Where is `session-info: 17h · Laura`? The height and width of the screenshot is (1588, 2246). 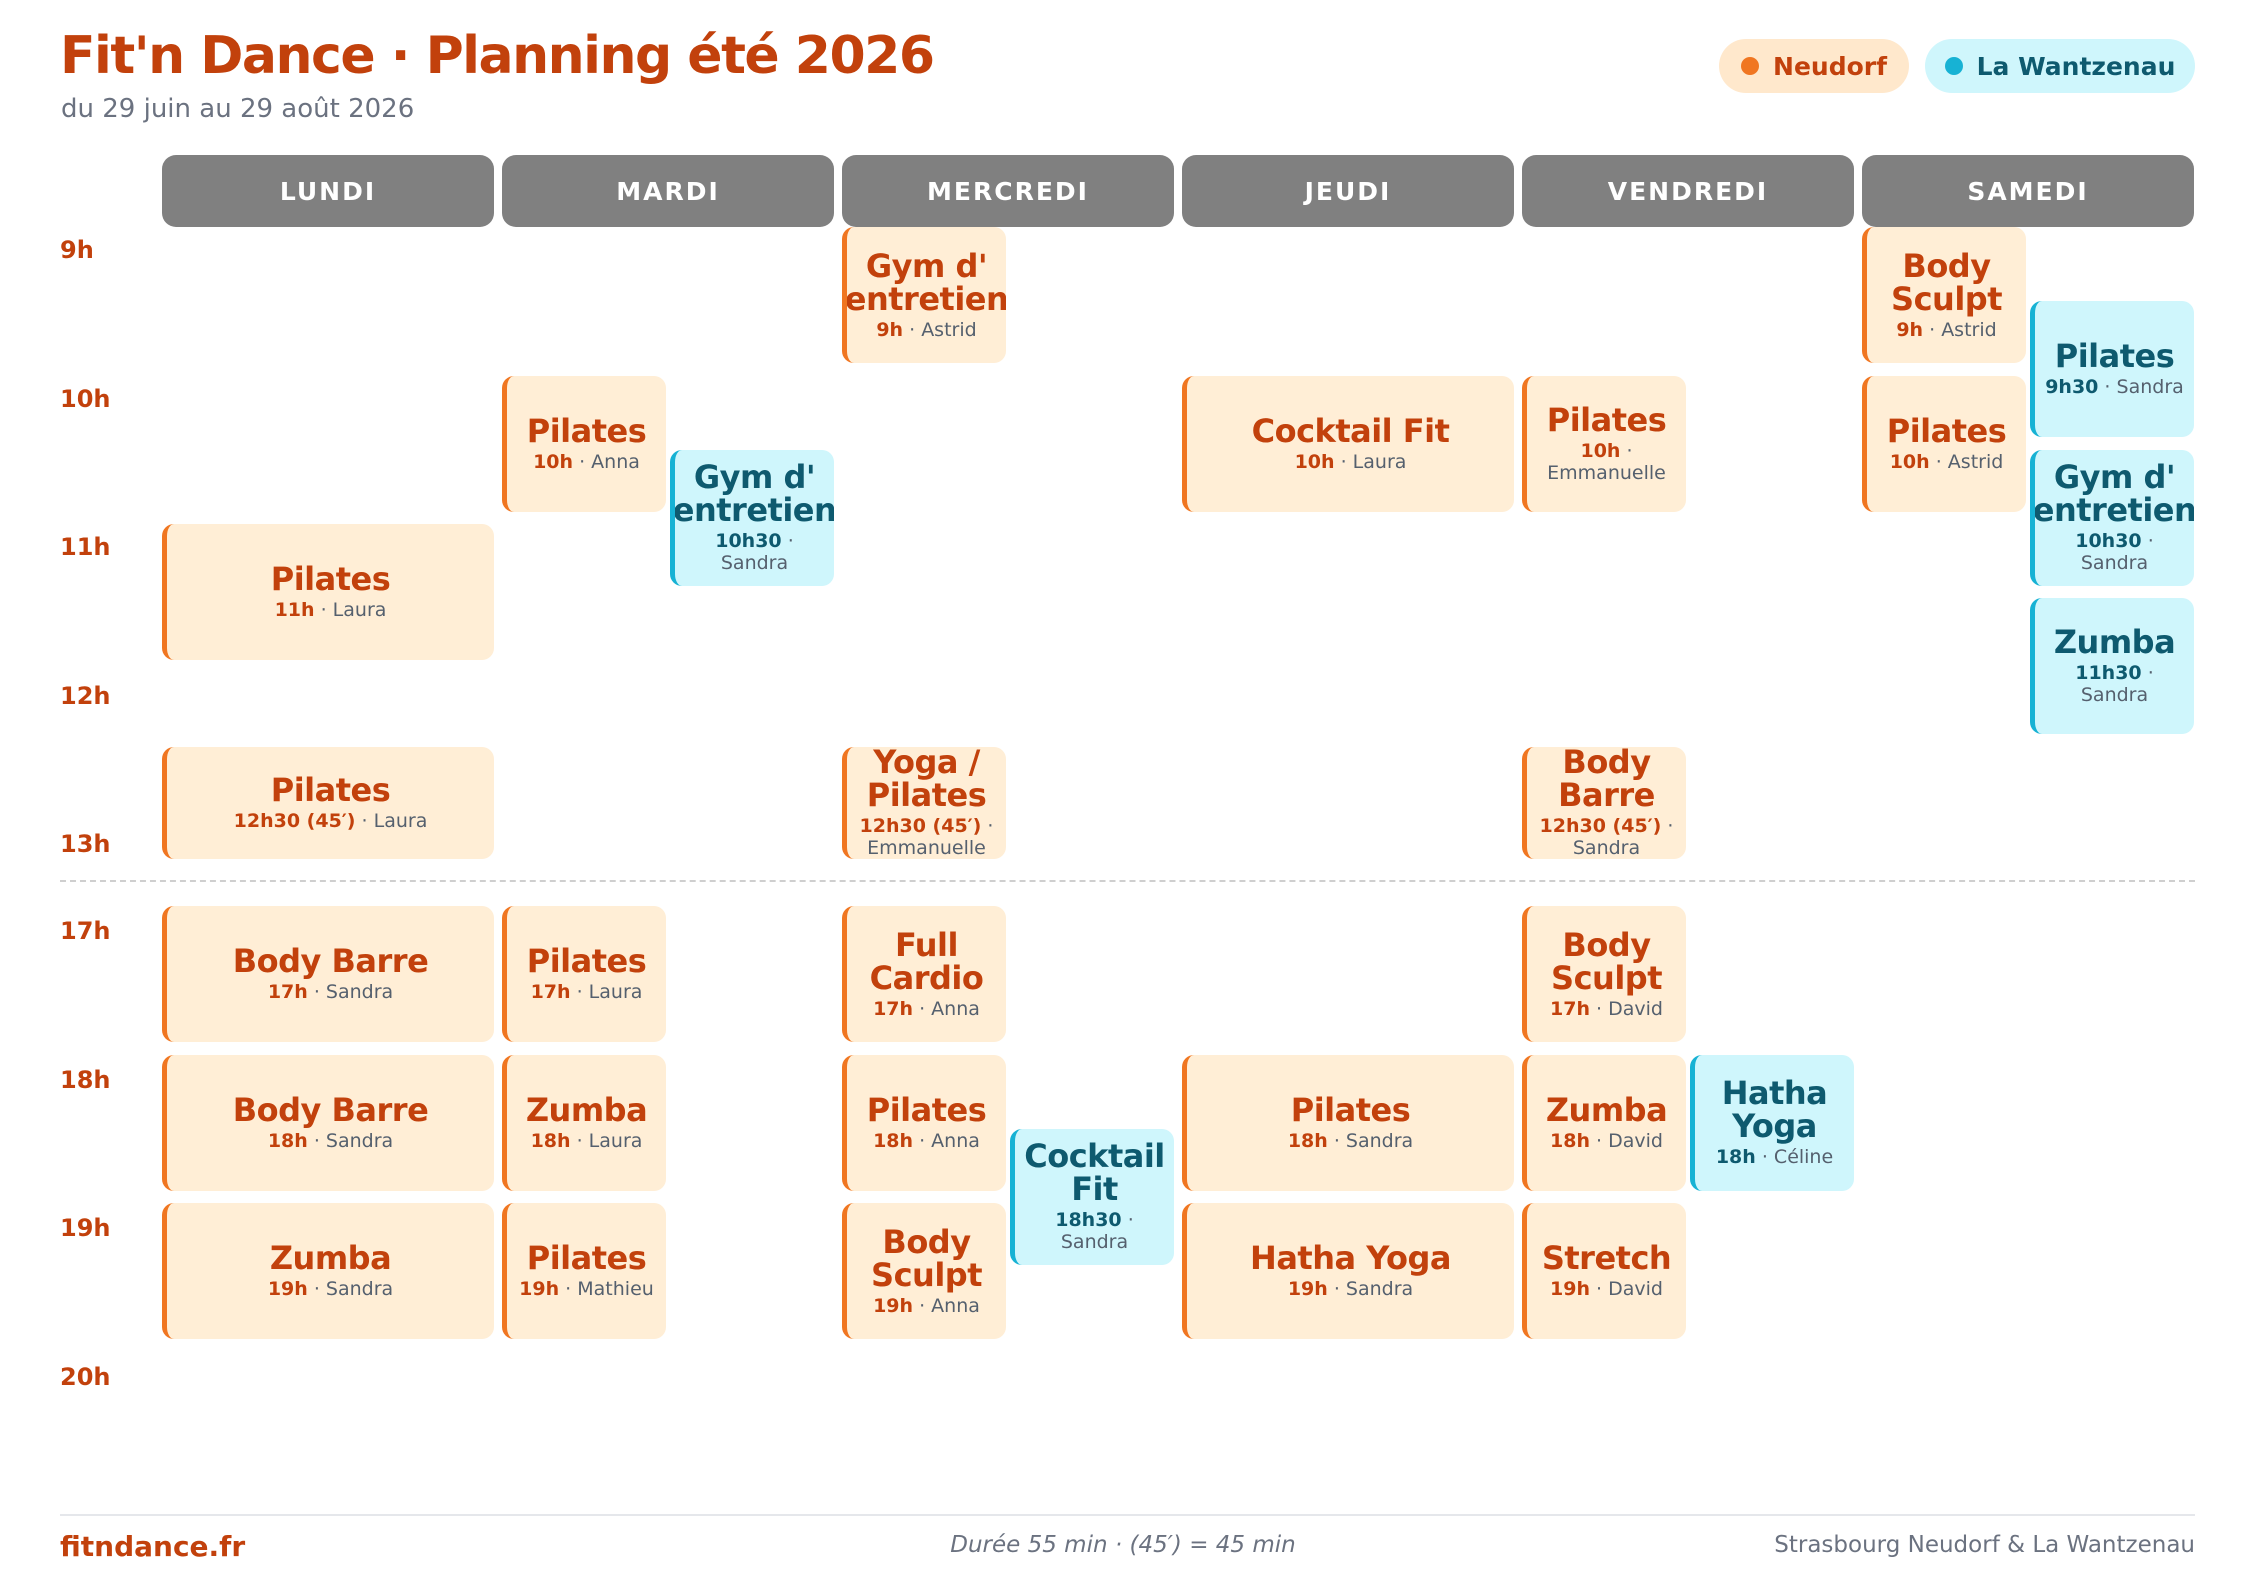 session-info: 17h · Laura is located at coordinates (587, 992).